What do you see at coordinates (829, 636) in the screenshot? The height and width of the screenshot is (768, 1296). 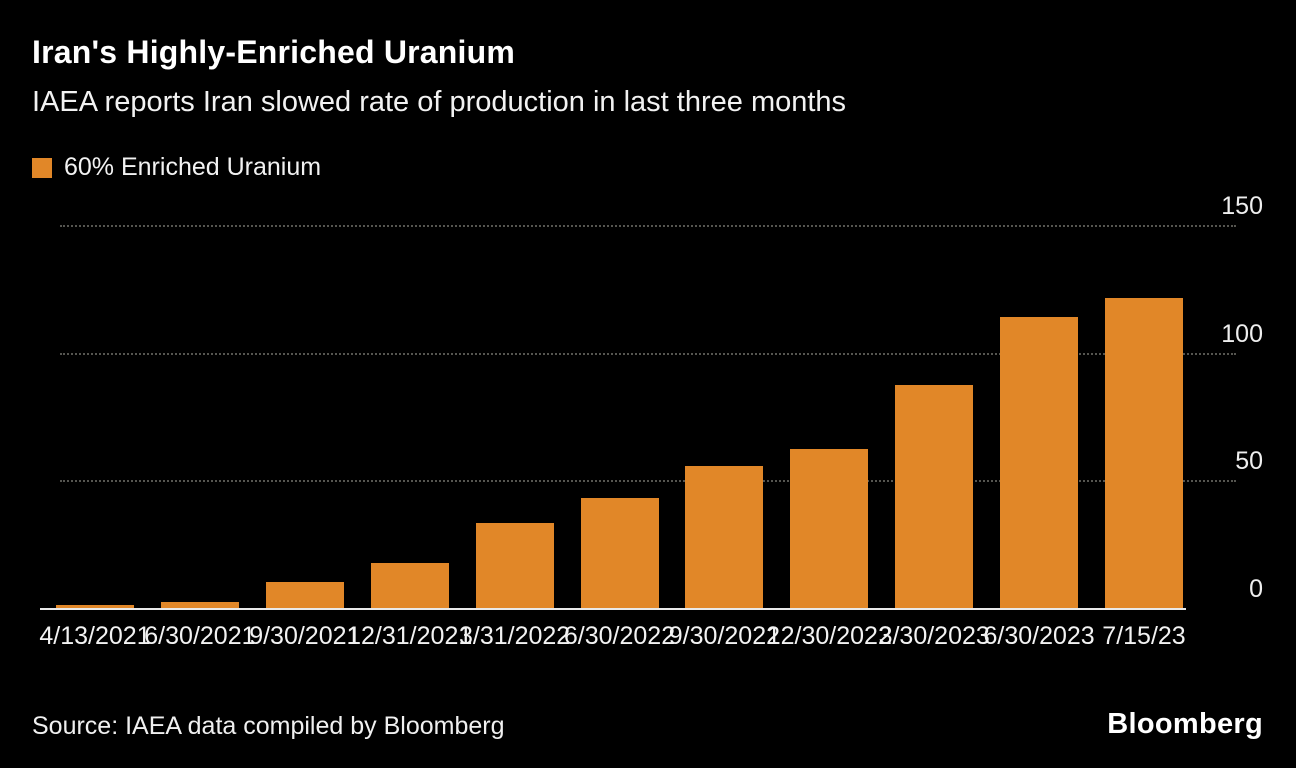 I see `x-axis-tick-label: 12/30/2022` at bounding box center [829, 636].